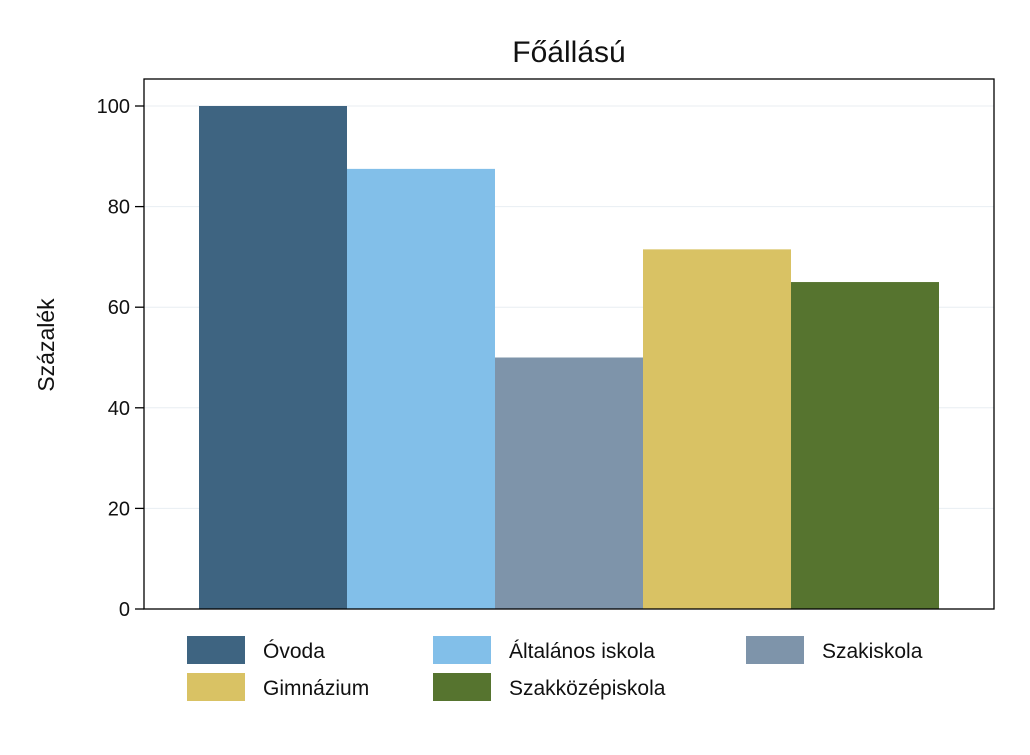  What do you see at coordinates (113, 107) in the screenshot?
I see `y-tick-label: 100` at bounding box center [113, 107].